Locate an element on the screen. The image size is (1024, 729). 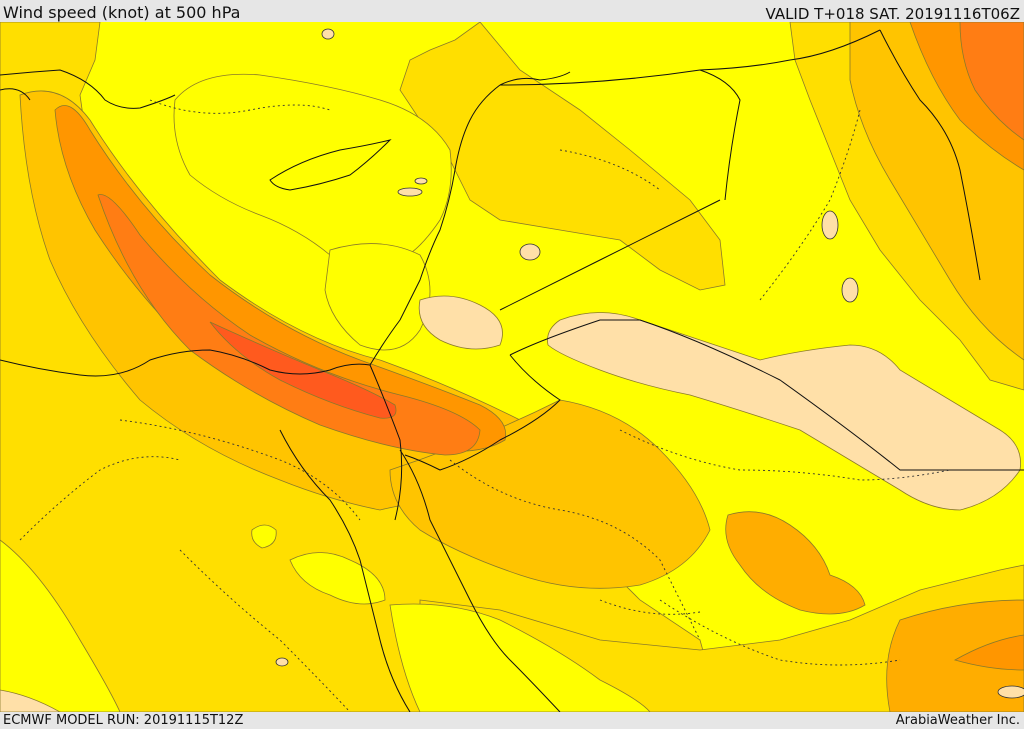
wind-band-yellow-cyprus is located at coordinates (312, 169).